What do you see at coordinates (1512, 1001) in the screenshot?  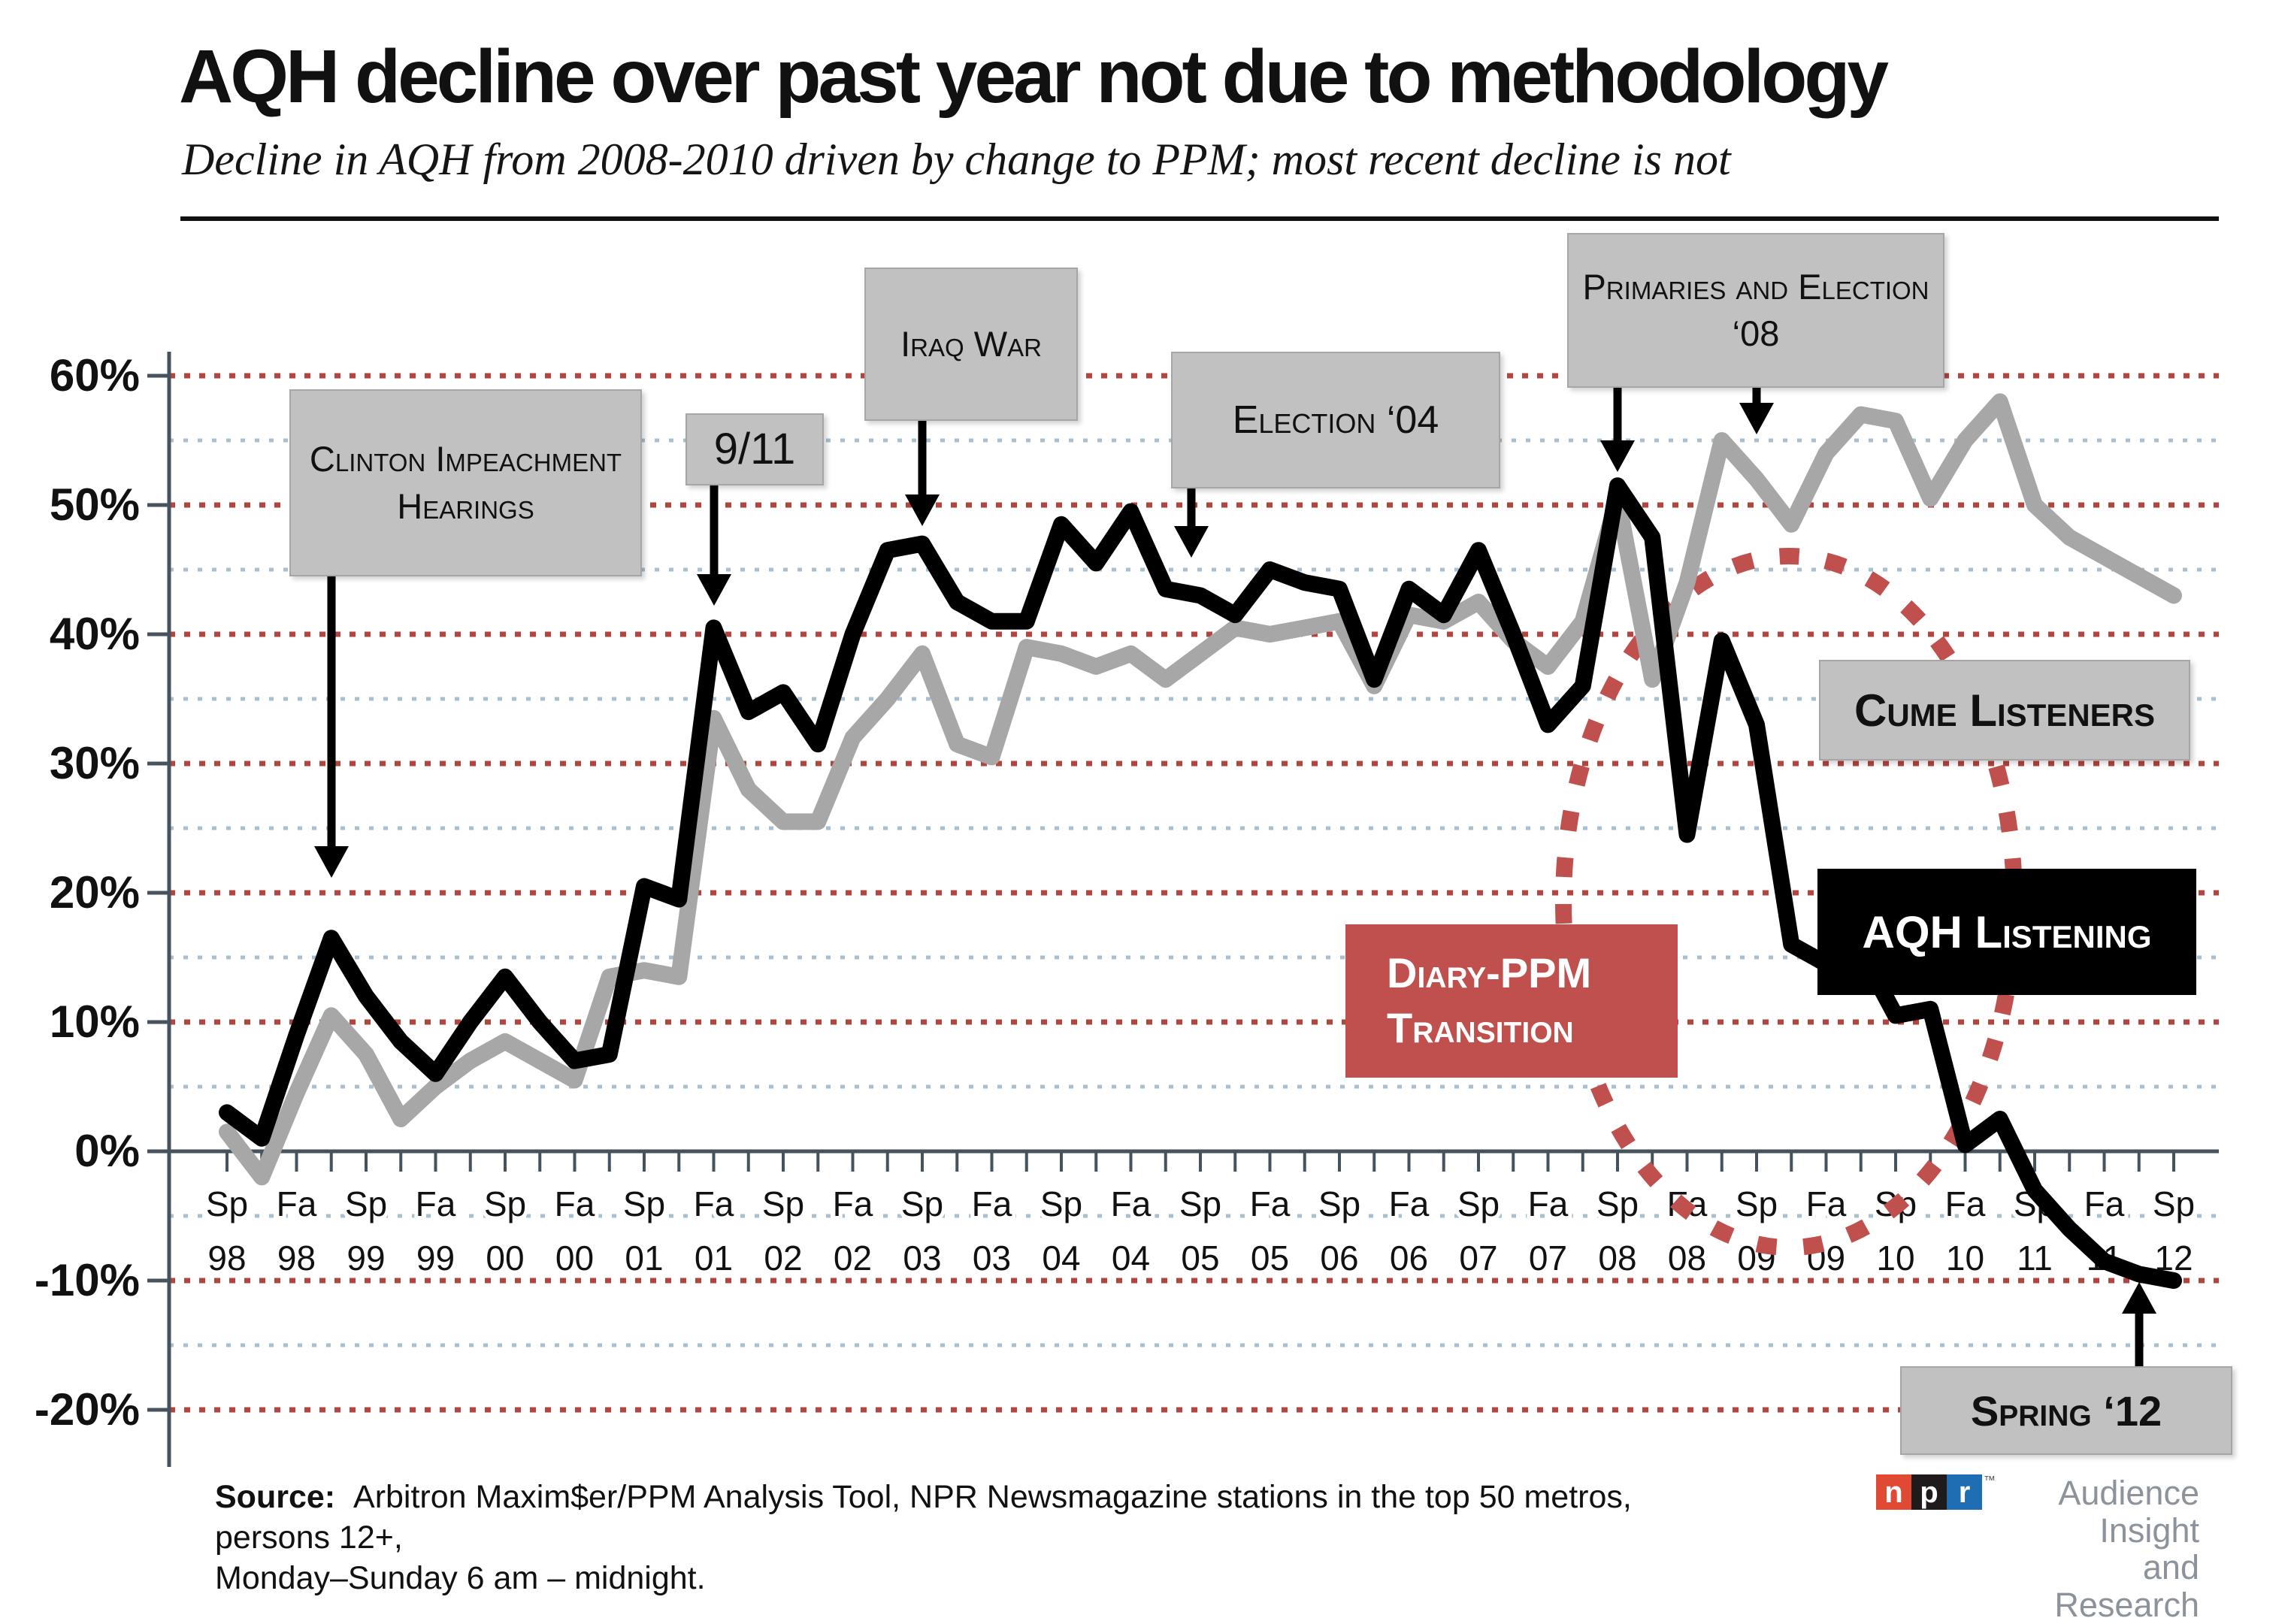 I see `annotation-diary-ppm-transition: Diary-PPM Transition` at bounding box center [1512, 1001].